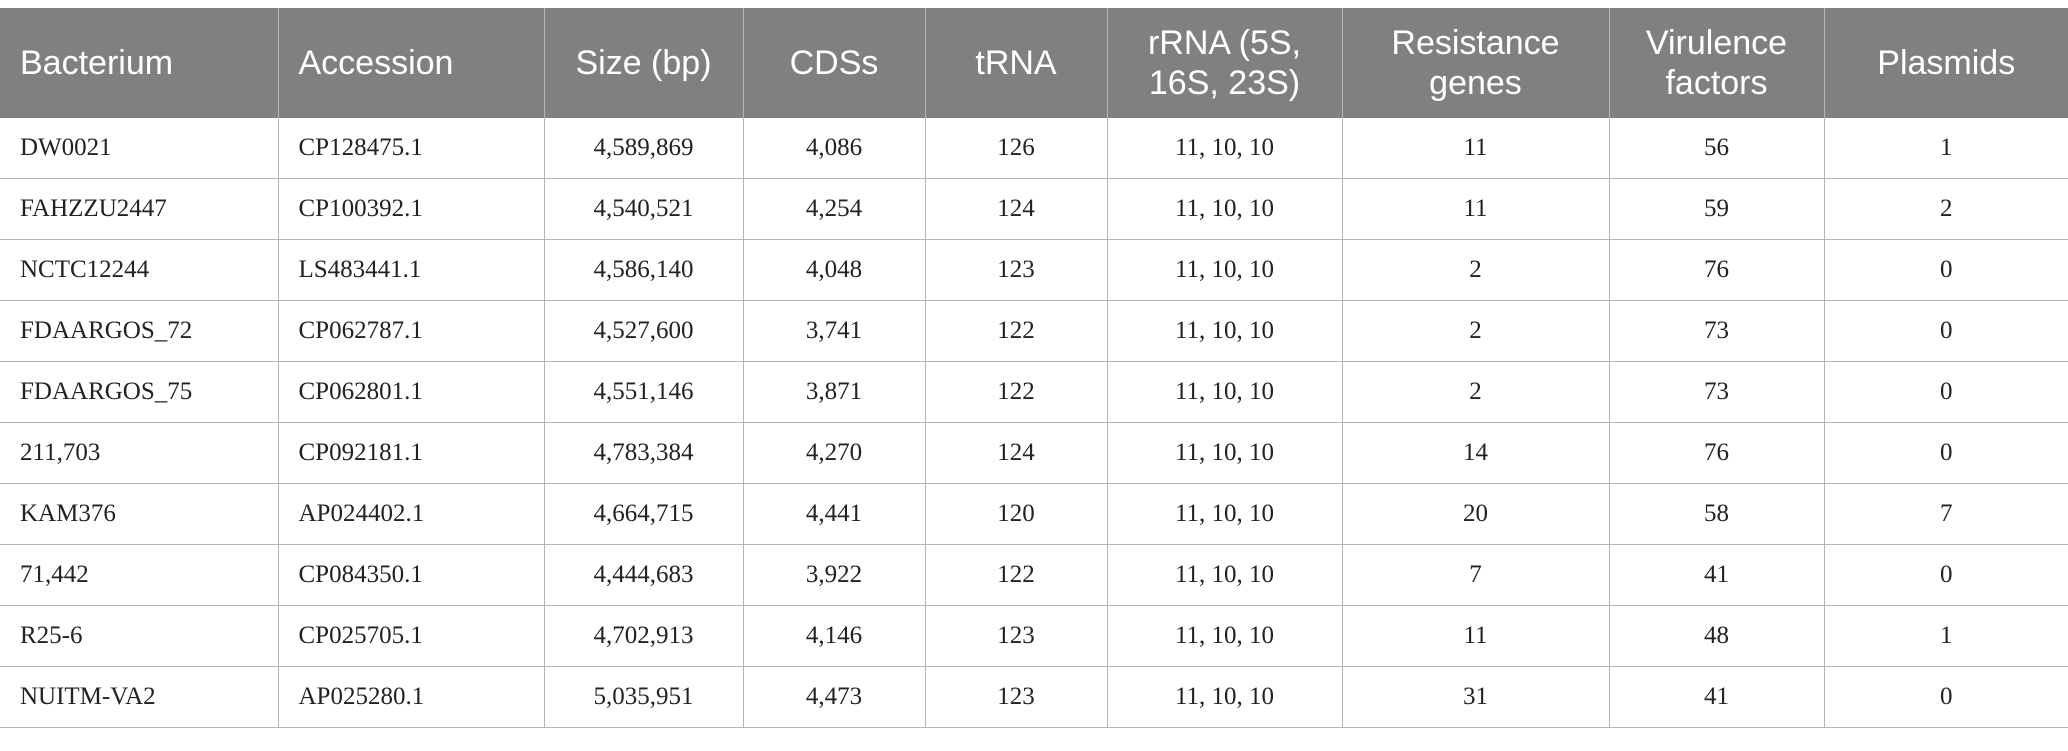 This screenshot has width=2068, height=751. I want to click on cell-bacterium: 211,703, so click(139, 453).